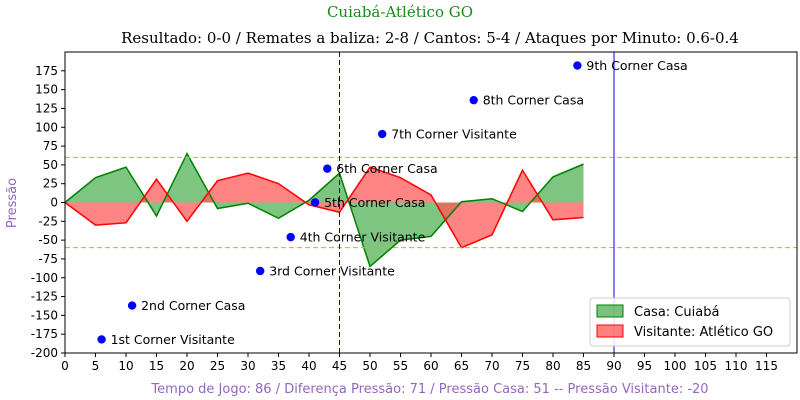 The height and width of the screenshot is (400, 800). I want to click on chart-title: Cuiabá-Atlético GO, so click(400, 12).